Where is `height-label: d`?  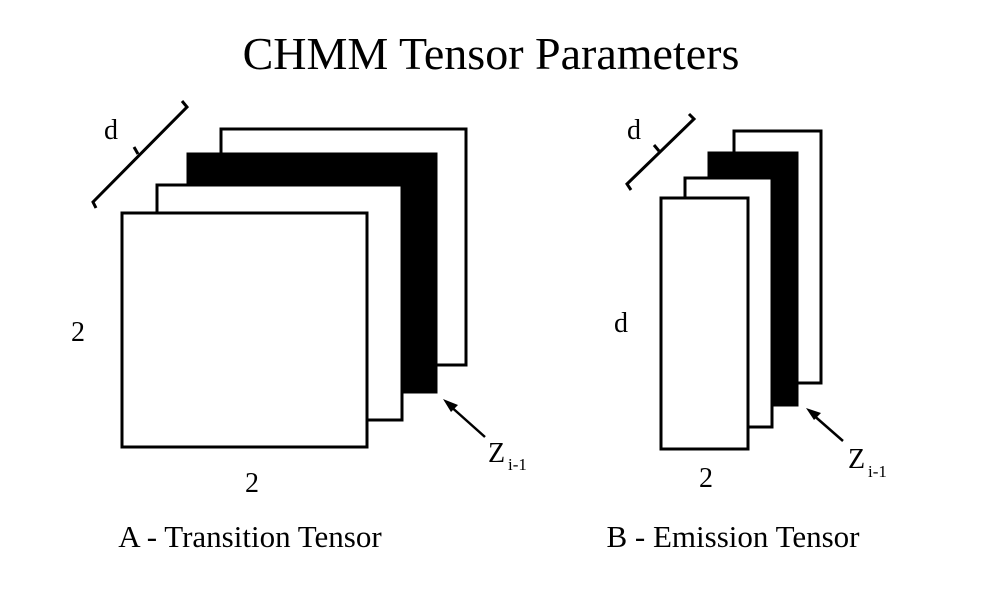 height-label: d is located at coordinates (621, 323).